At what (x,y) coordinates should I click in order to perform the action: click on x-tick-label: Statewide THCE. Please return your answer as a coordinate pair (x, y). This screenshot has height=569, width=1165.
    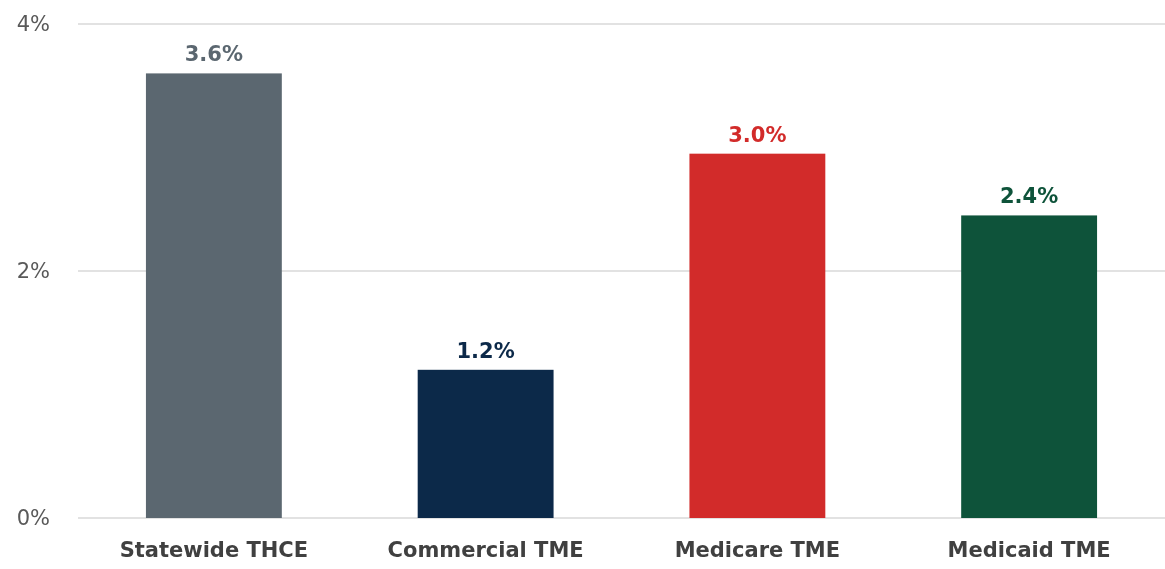
    Looking at the image, I should click on (214, 550).